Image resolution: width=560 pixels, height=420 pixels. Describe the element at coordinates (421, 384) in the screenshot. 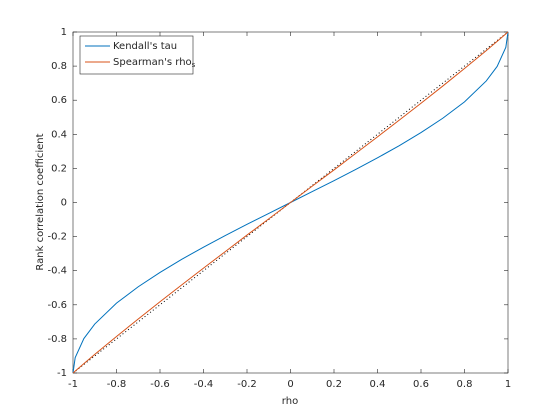

I see `x-tick-label: 0.6` at that location.